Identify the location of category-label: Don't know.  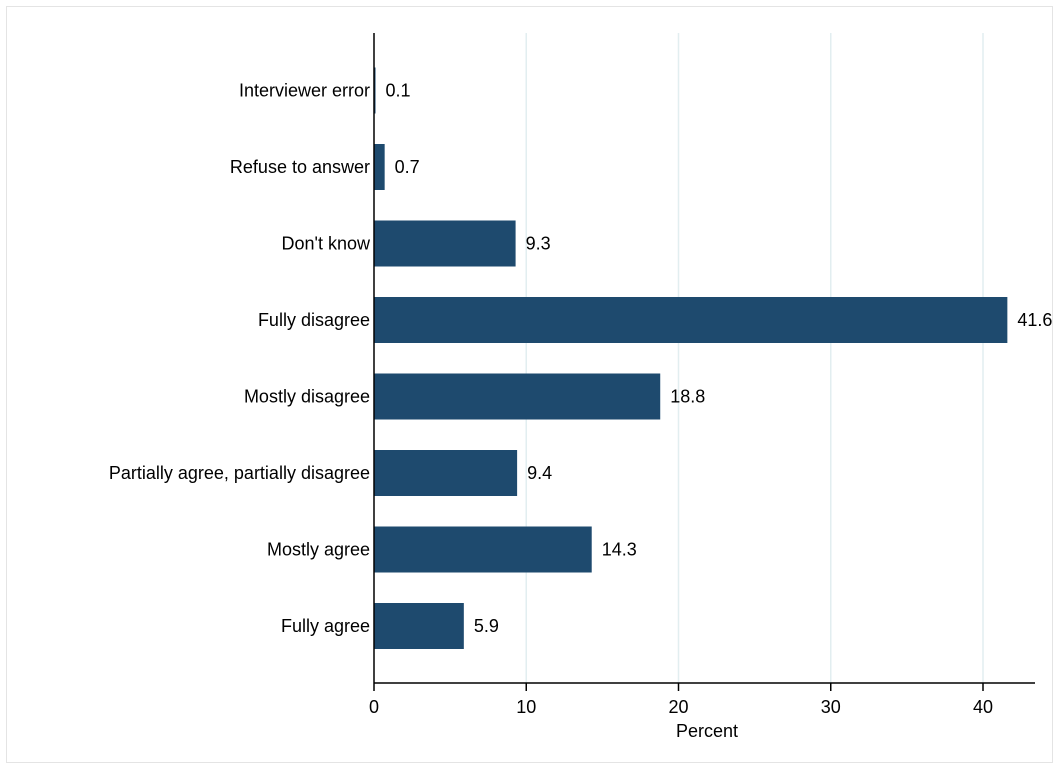
(326, 244).